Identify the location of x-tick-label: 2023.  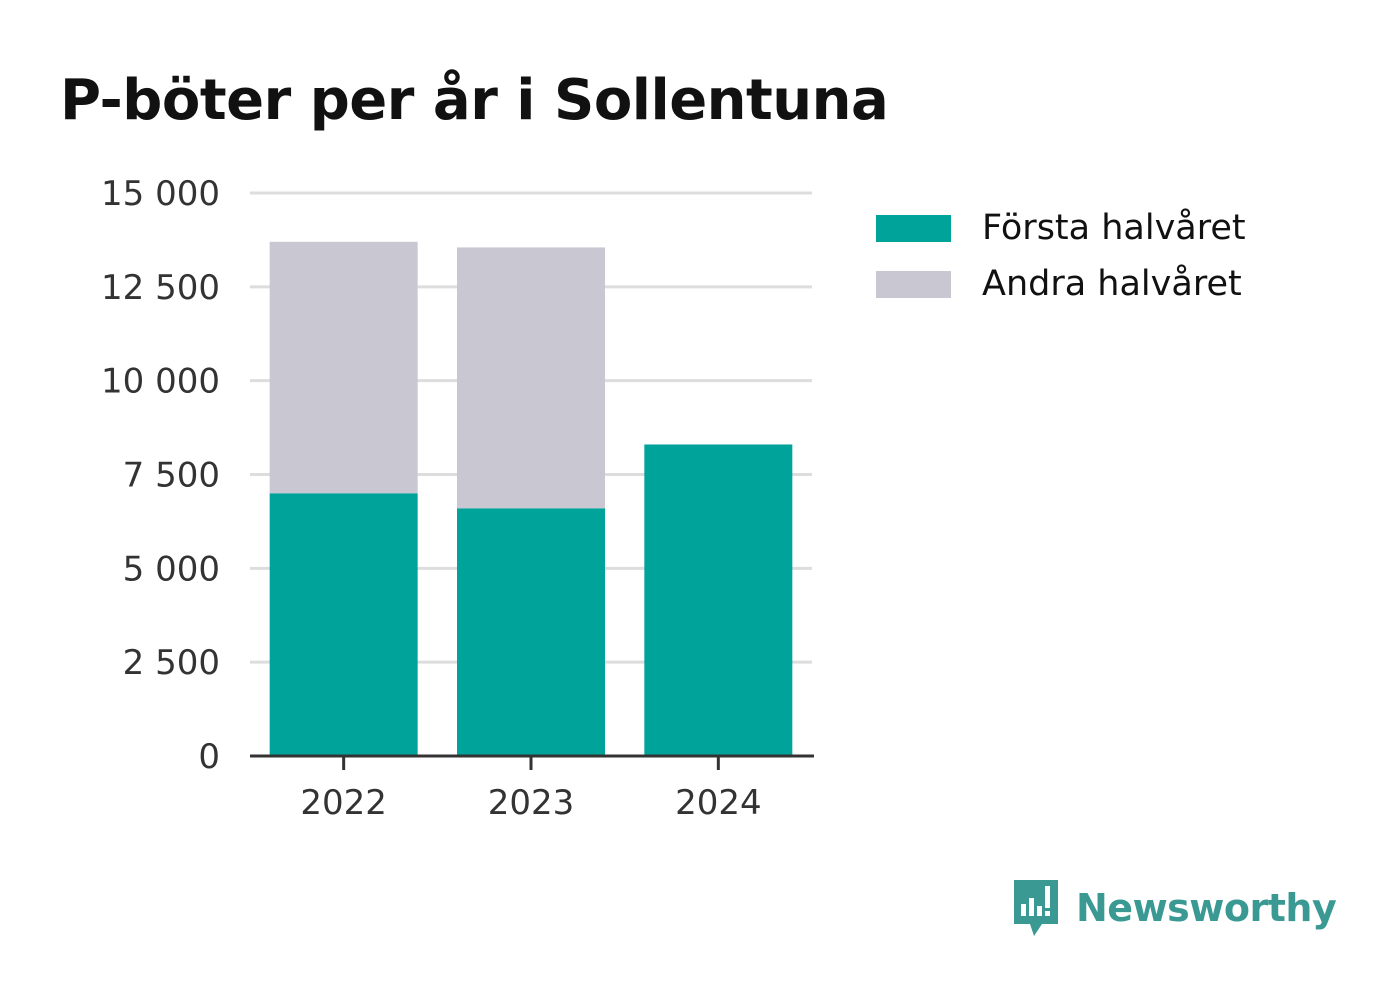
(531, 803).